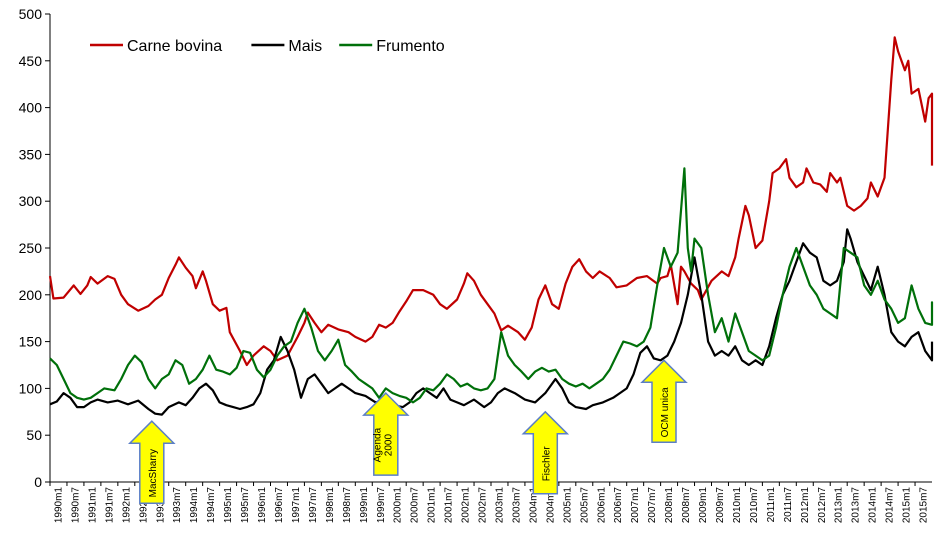 The height and width of the screenshot is (540, 938). I want to click on y-axis-ticks: 0 50 100 150 200 250 300 350 400 450 500, so click(34, 248).